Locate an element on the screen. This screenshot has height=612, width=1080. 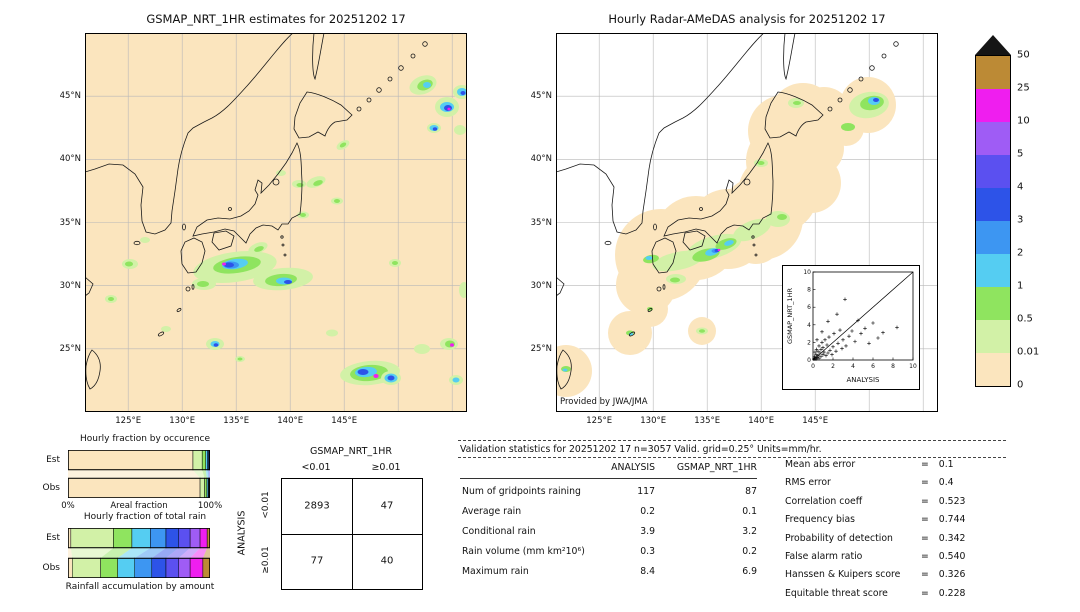
contingency-cell-00: 2893 is located at coordinates (317, 506).